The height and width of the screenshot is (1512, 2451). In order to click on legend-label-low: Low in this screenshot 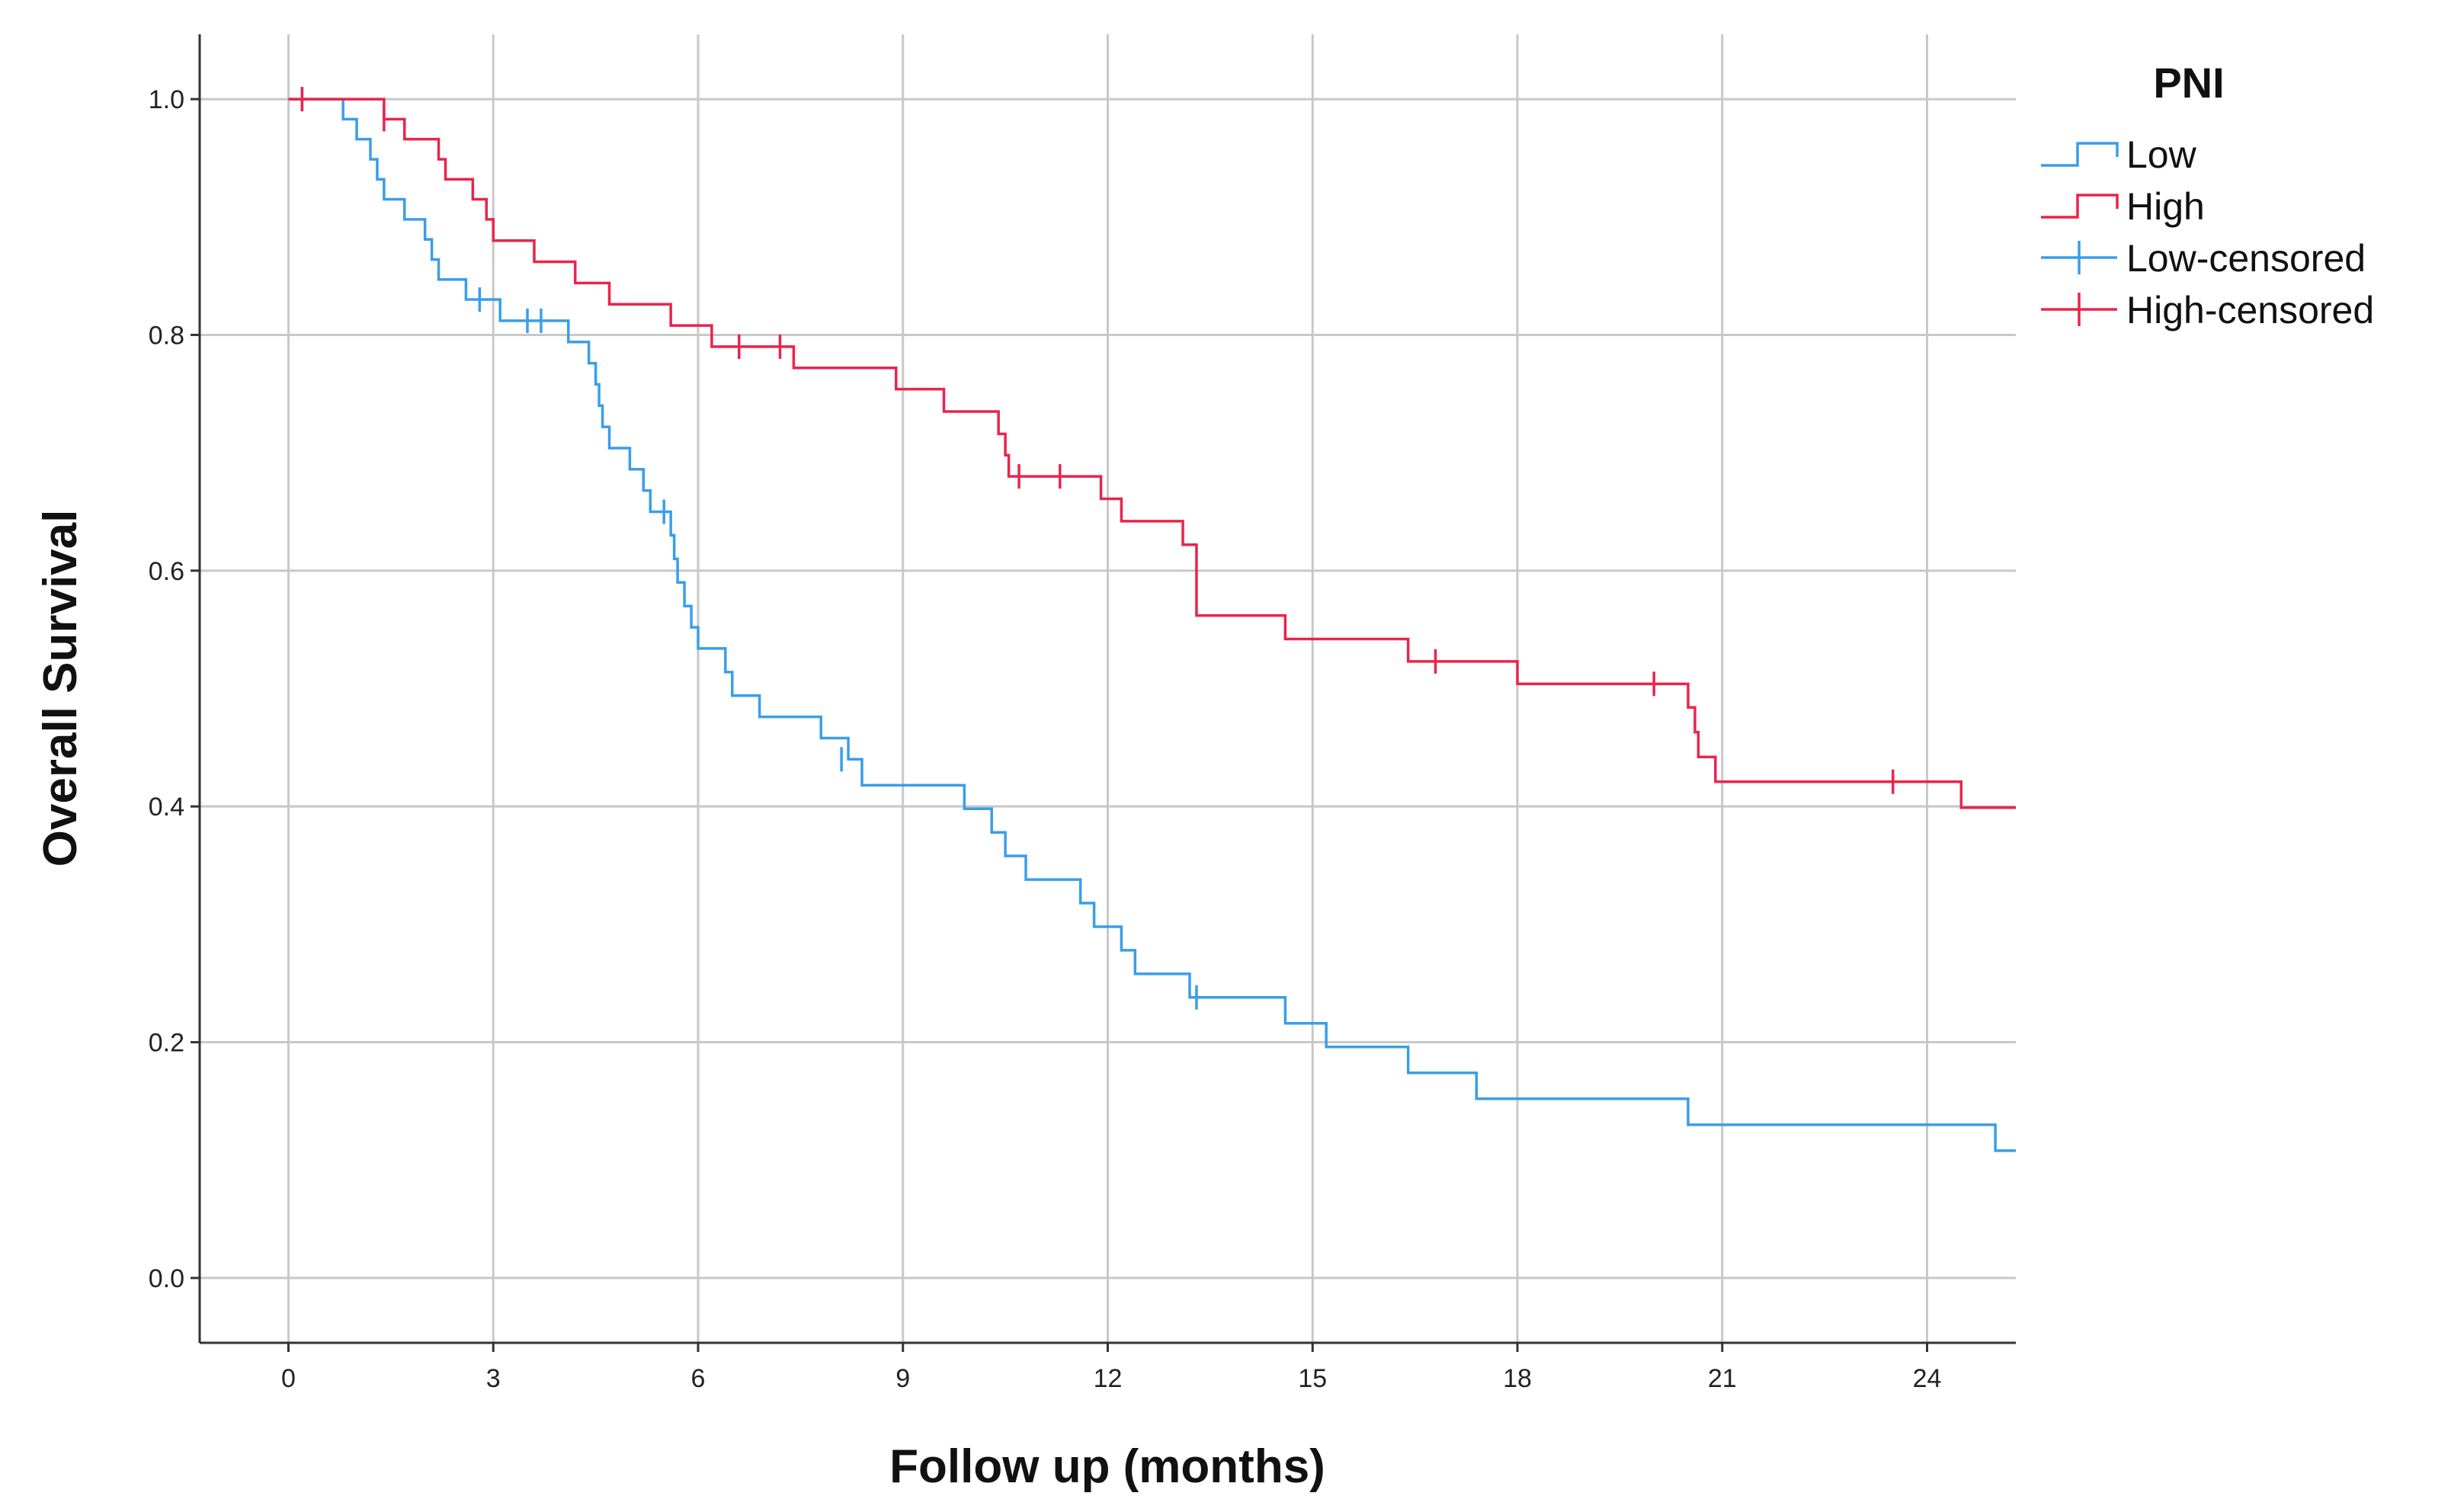, I will do `click(2161, 154)`.